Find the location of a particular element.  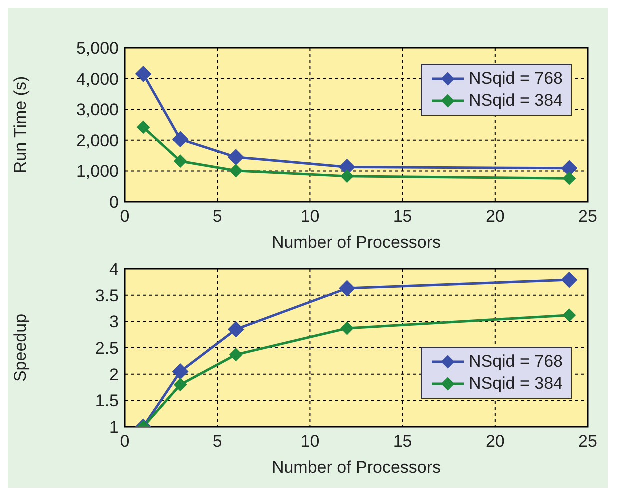

y-tick-label: 0 is located at coordinates (114, 202).